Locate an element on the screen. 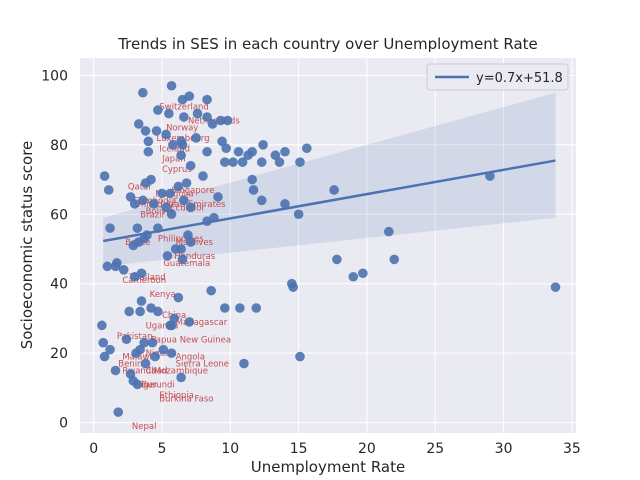  country-label: Switzerland is located at coordinates (184, 108).